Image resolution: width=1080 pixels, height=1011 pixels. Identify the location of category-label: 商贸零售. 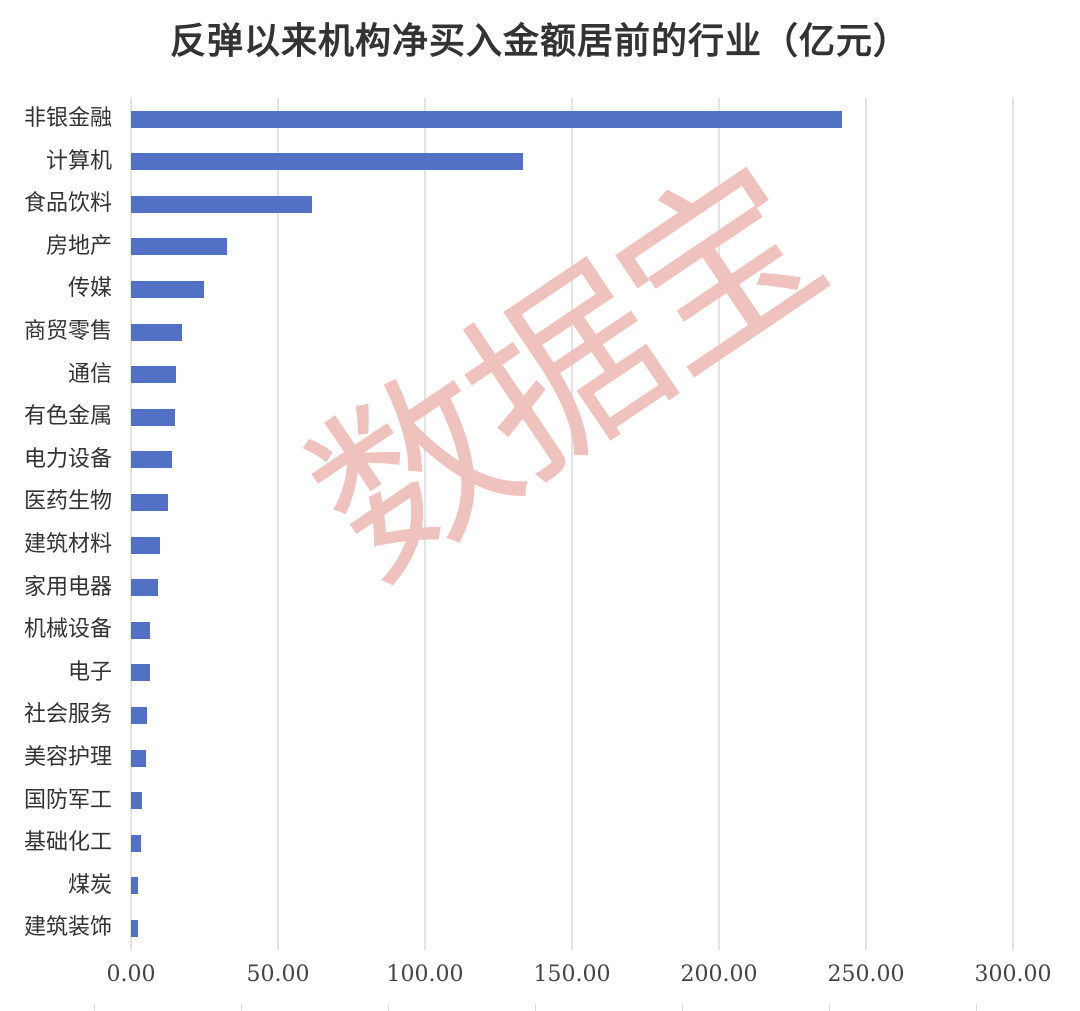
(67, 331).